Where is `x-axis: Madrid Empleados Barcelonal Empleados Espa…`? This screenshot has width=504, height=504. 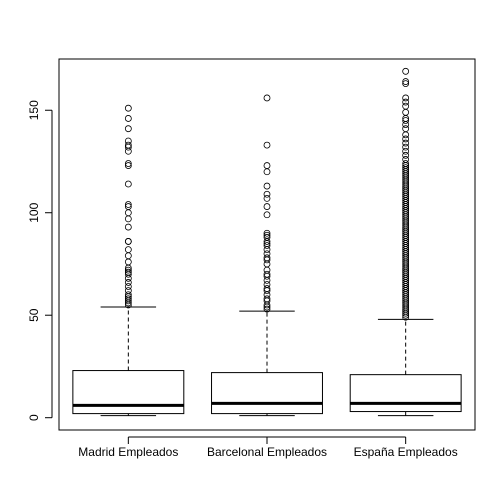
x-axis: Madrid Empleados Barcelonal Empleados Espa… is located at coordinates (268, 447).